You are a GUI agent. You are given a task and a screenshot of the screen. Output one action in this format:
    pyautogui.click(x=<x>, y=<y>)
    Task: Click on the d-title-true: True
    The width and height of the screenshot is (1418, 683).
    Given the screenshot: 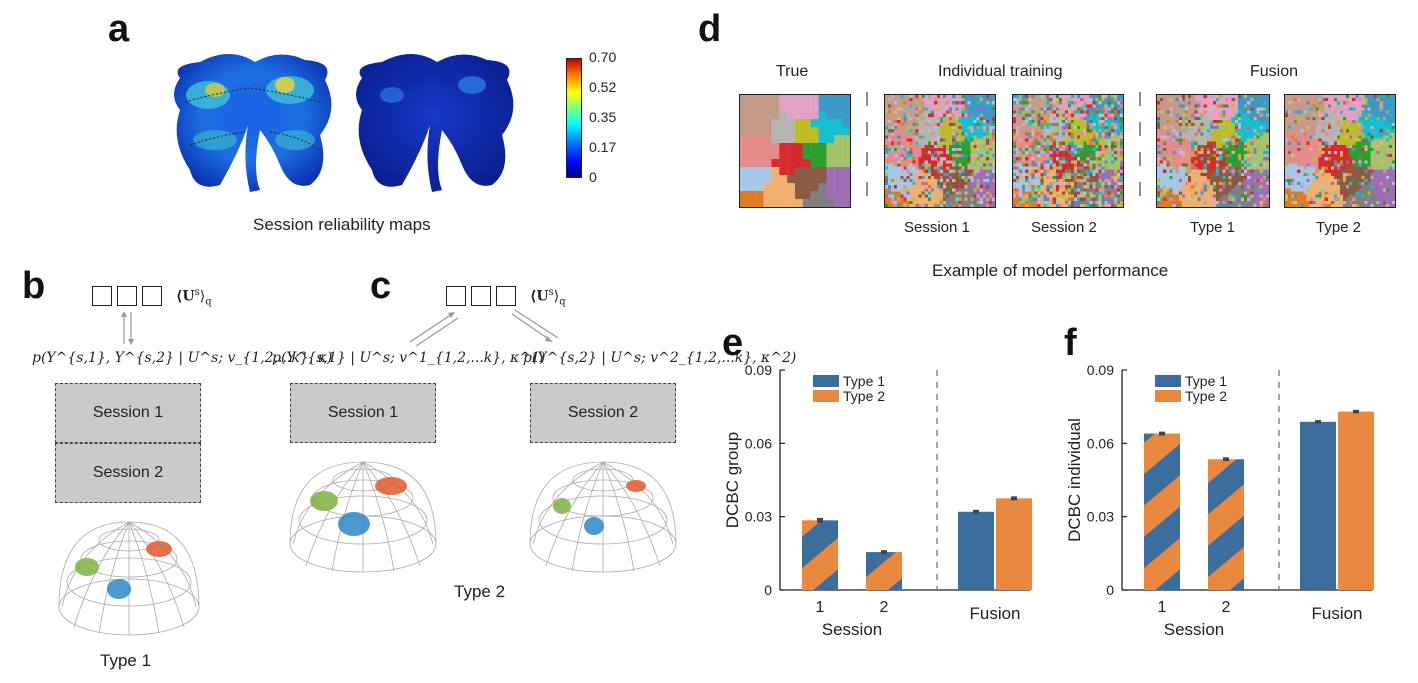 What is the action you would take?
    pyautogui.click(x=792, y=71)
    